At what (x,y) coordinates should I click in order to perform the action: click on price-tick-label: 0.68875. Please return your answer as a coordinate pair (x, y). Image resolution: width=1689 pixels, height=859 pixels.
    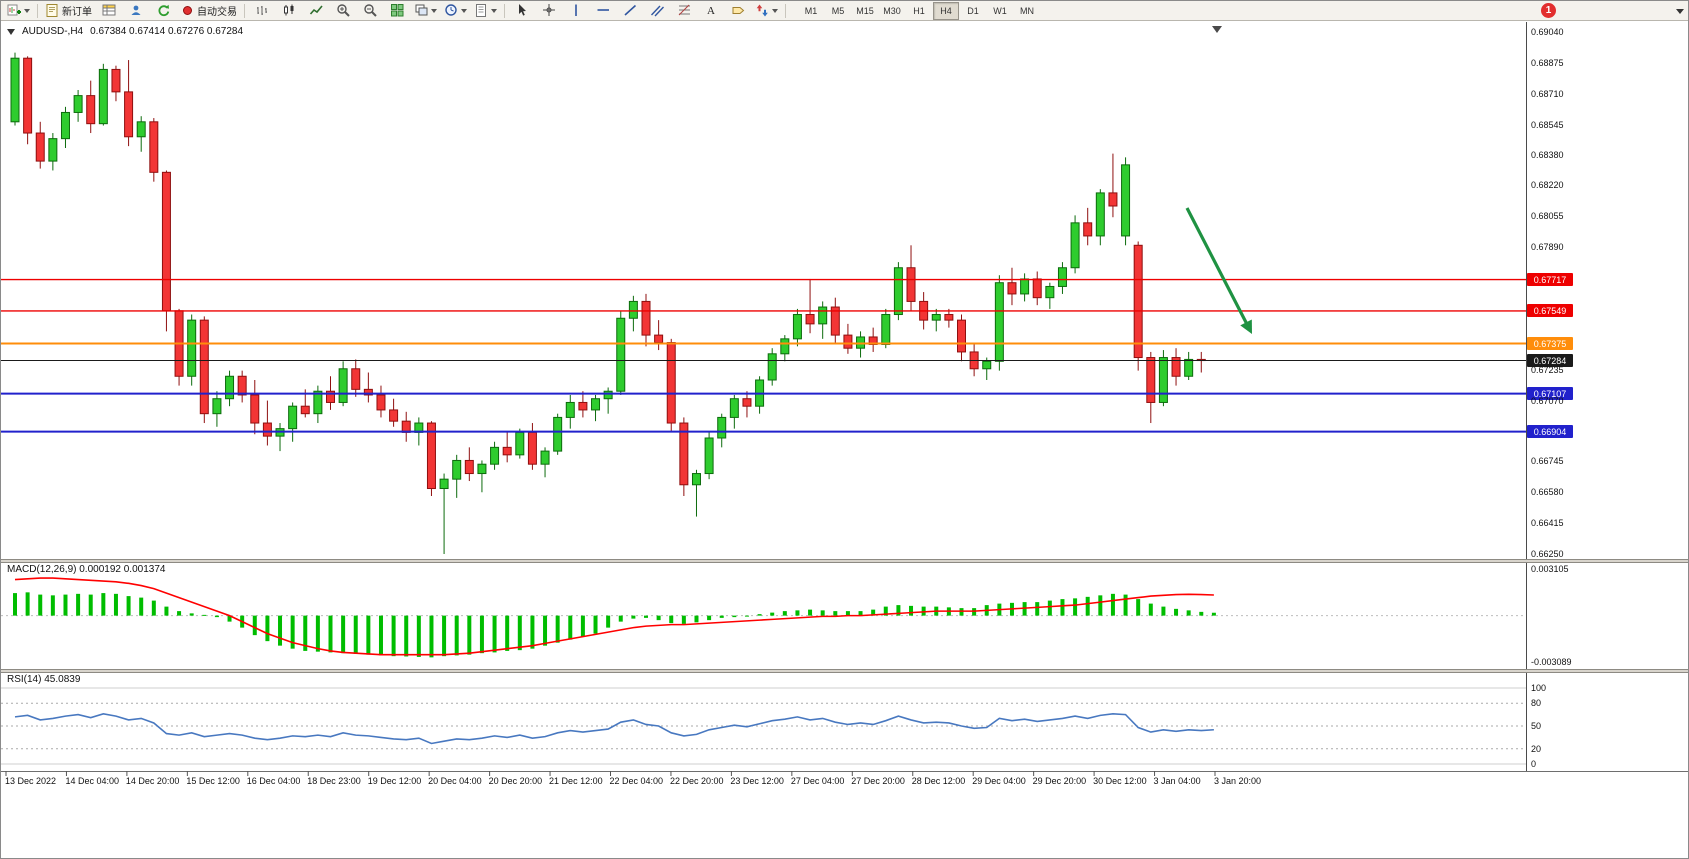
    Looking at the image, I should click on (1547, 62).